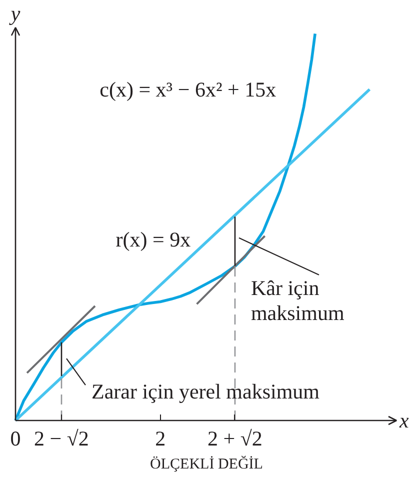  What do you see at coordinates (235, 438) in the screenshot?
I see `x-tick-label: 2 + √2` at bounding box center [235, 438].